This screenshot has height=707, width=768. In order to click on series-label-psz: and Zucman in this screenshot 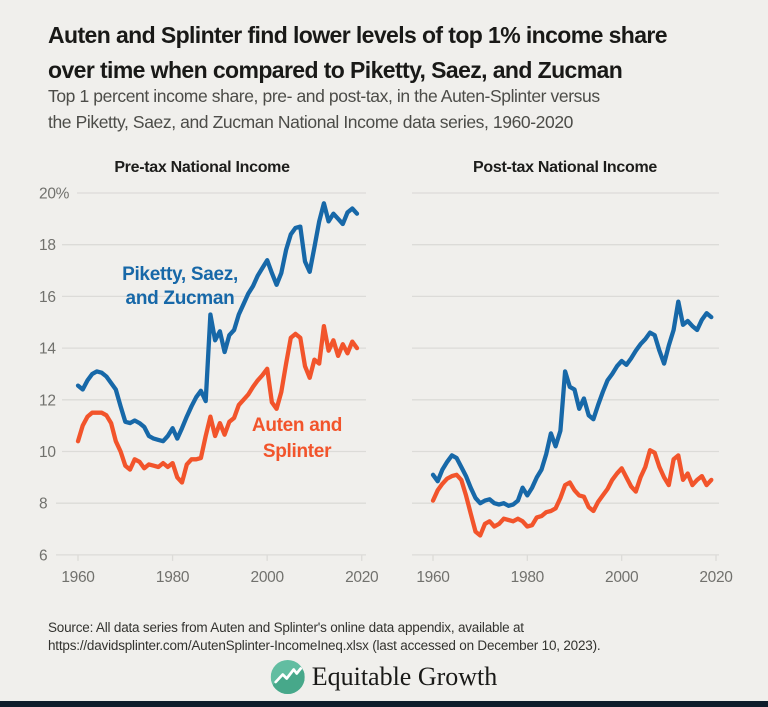, I will do `click(180, 298)`.